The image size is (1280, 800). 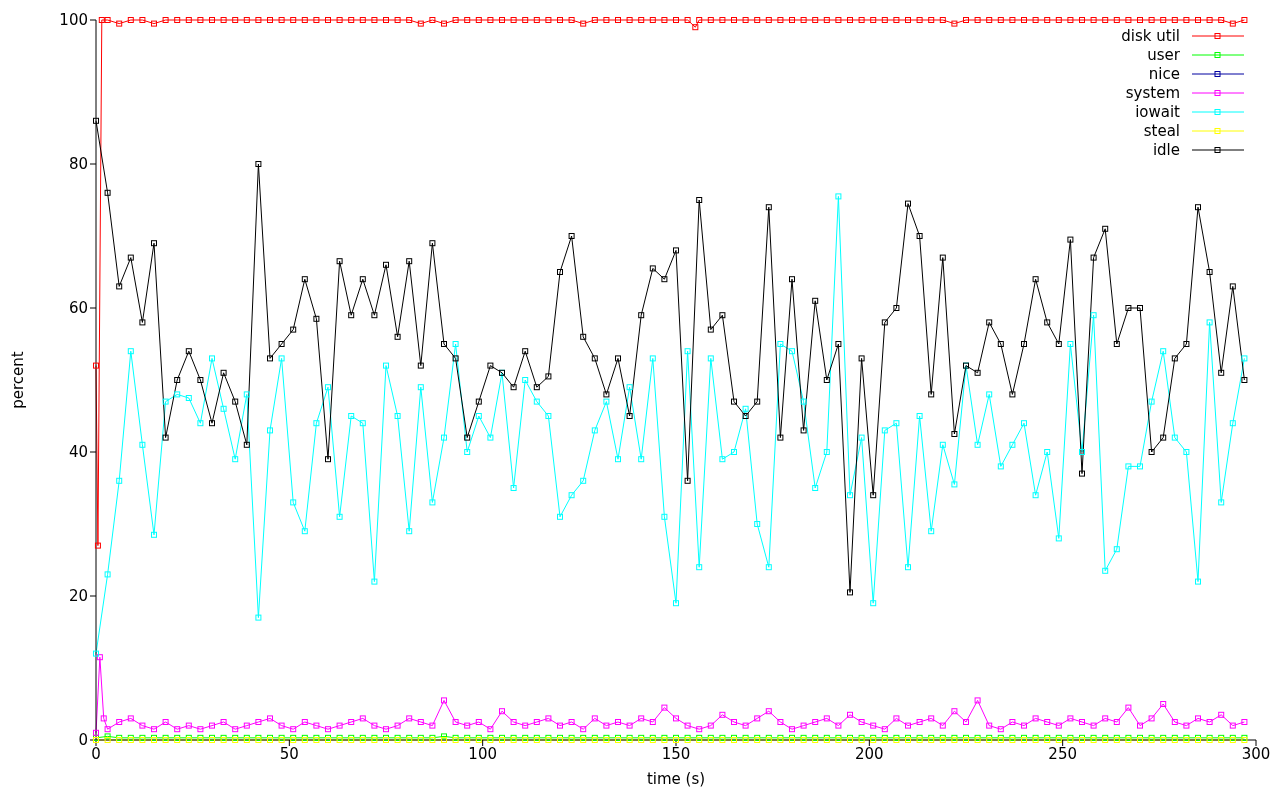 I want to click on x-tick-label: 150, so click(x=676, y=753).